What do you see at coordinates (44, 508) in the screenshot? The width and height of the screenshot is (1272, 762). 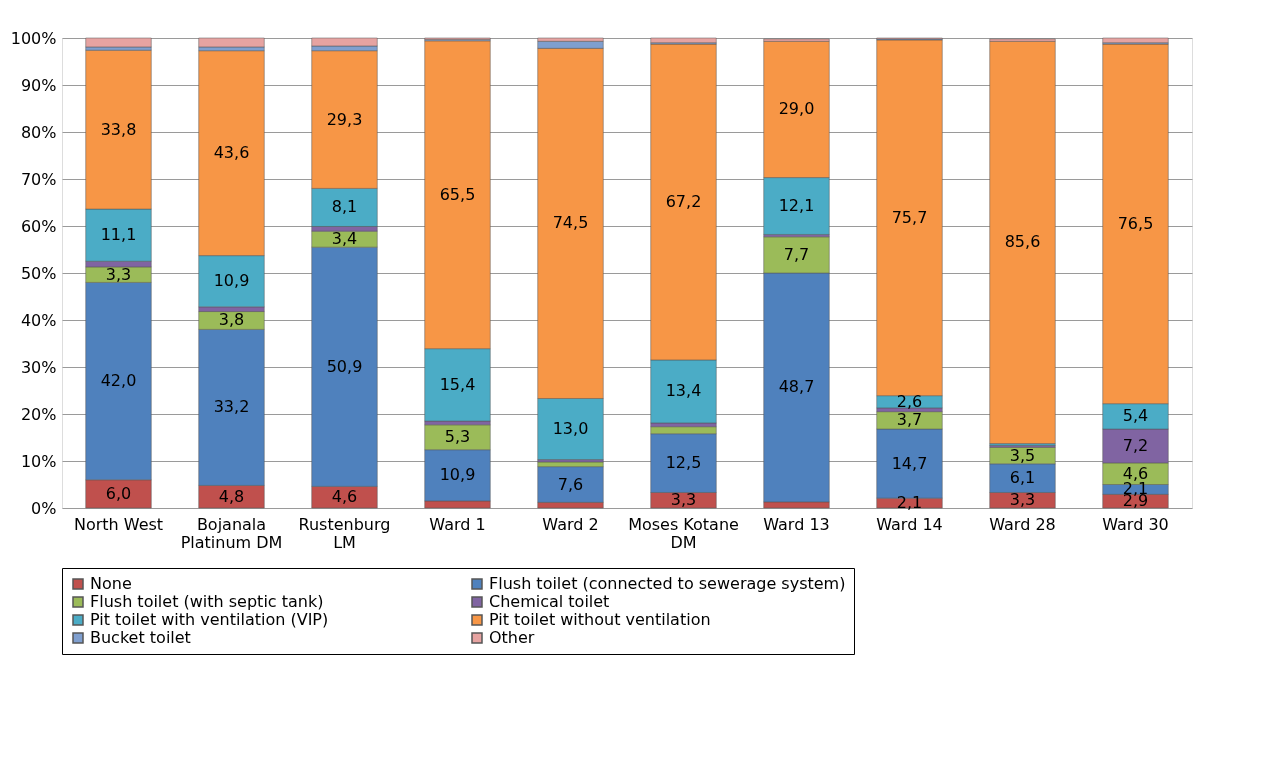 I see `y-tick-label: 0%` at bounding box center [44, 508].